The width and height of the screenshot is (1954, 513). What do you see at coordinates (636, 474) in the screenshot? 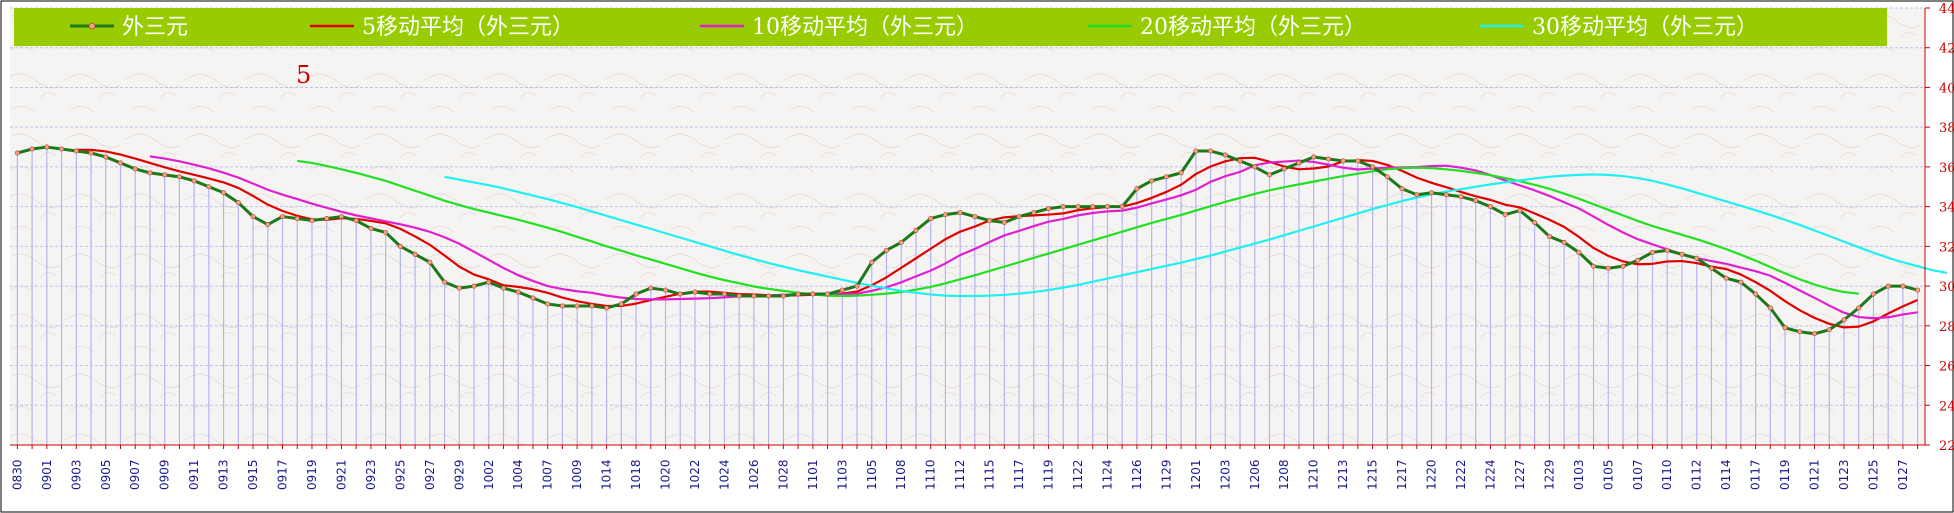
I see `x-tick-label: 1018` at bounding box center [636, 474].